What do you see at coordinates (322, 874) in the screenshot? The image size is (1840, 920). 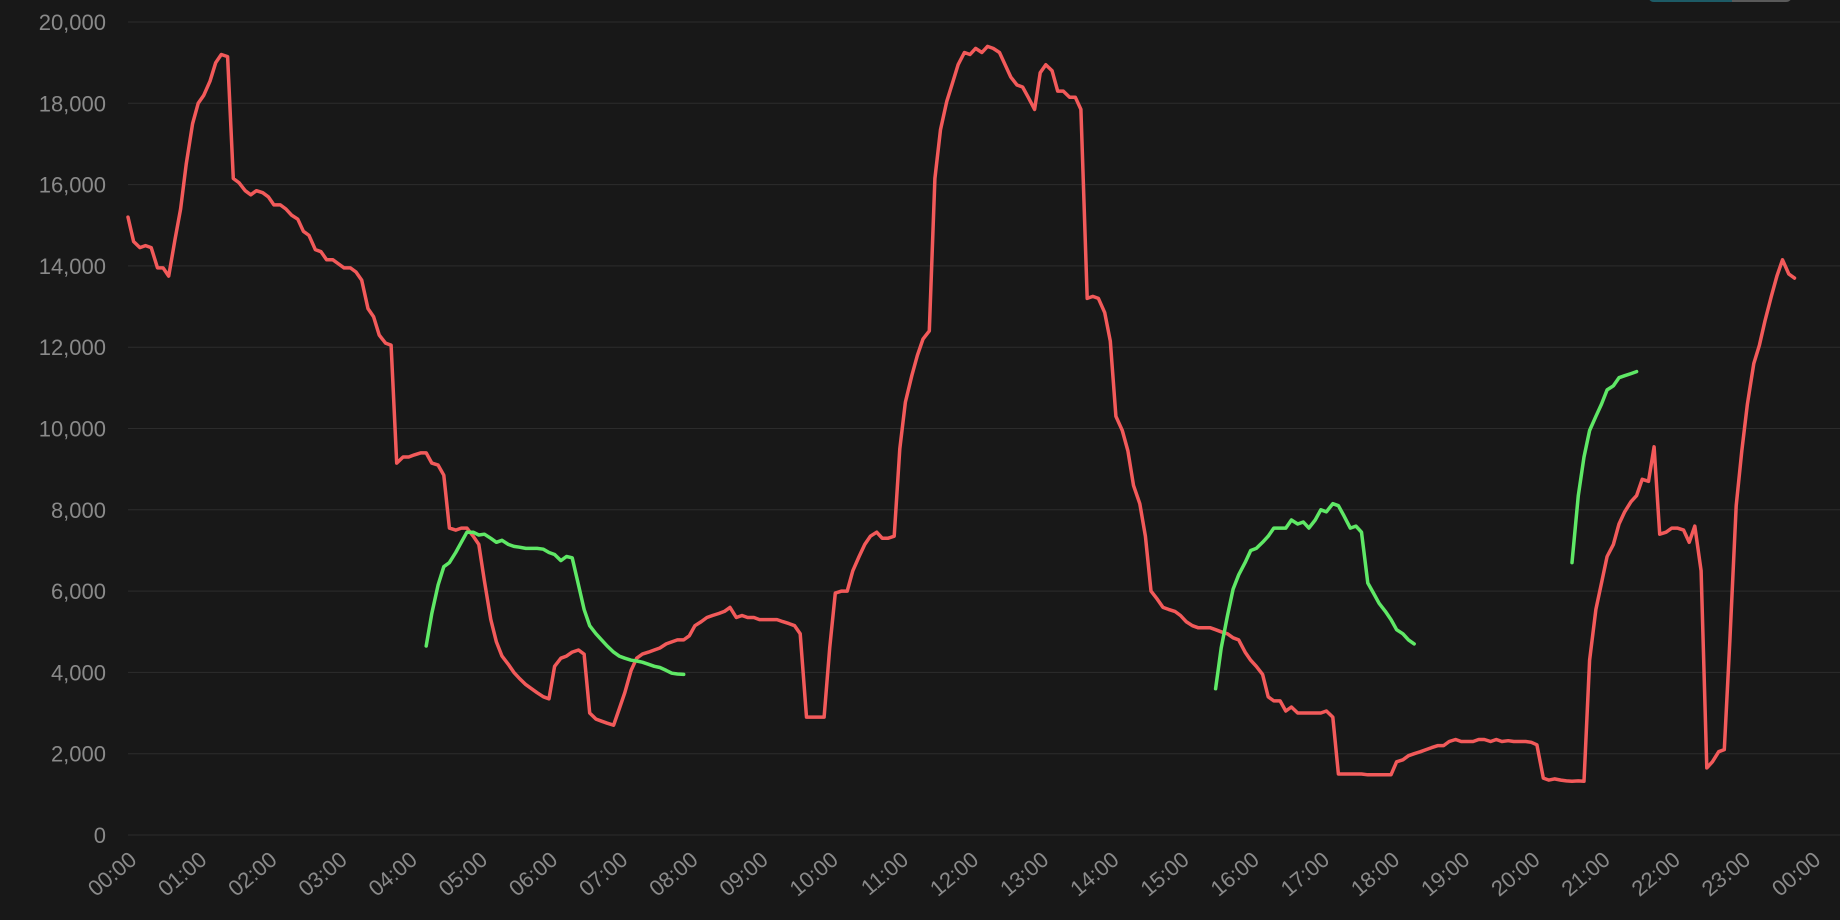 I see `x-tick-label: 03:00` at bounding box center [322, 874].